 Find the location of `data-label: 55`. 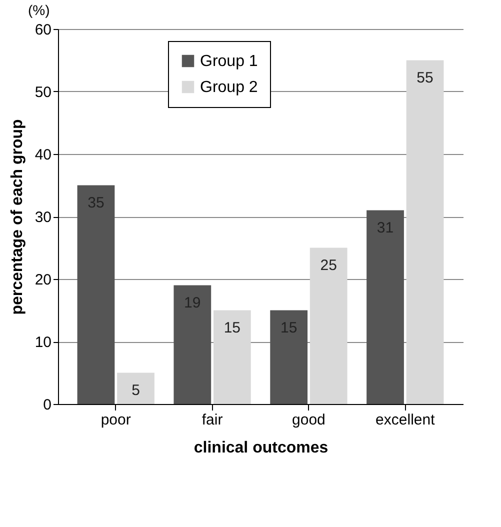

data-label: 55 is located at coordinates (425, 77).